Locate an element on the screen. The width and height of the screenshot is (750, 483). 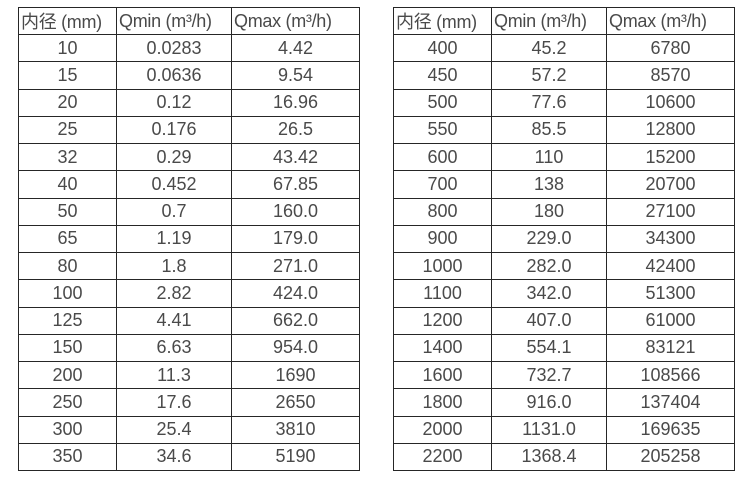
cell: 1600 is located at coordinates (442, 375).